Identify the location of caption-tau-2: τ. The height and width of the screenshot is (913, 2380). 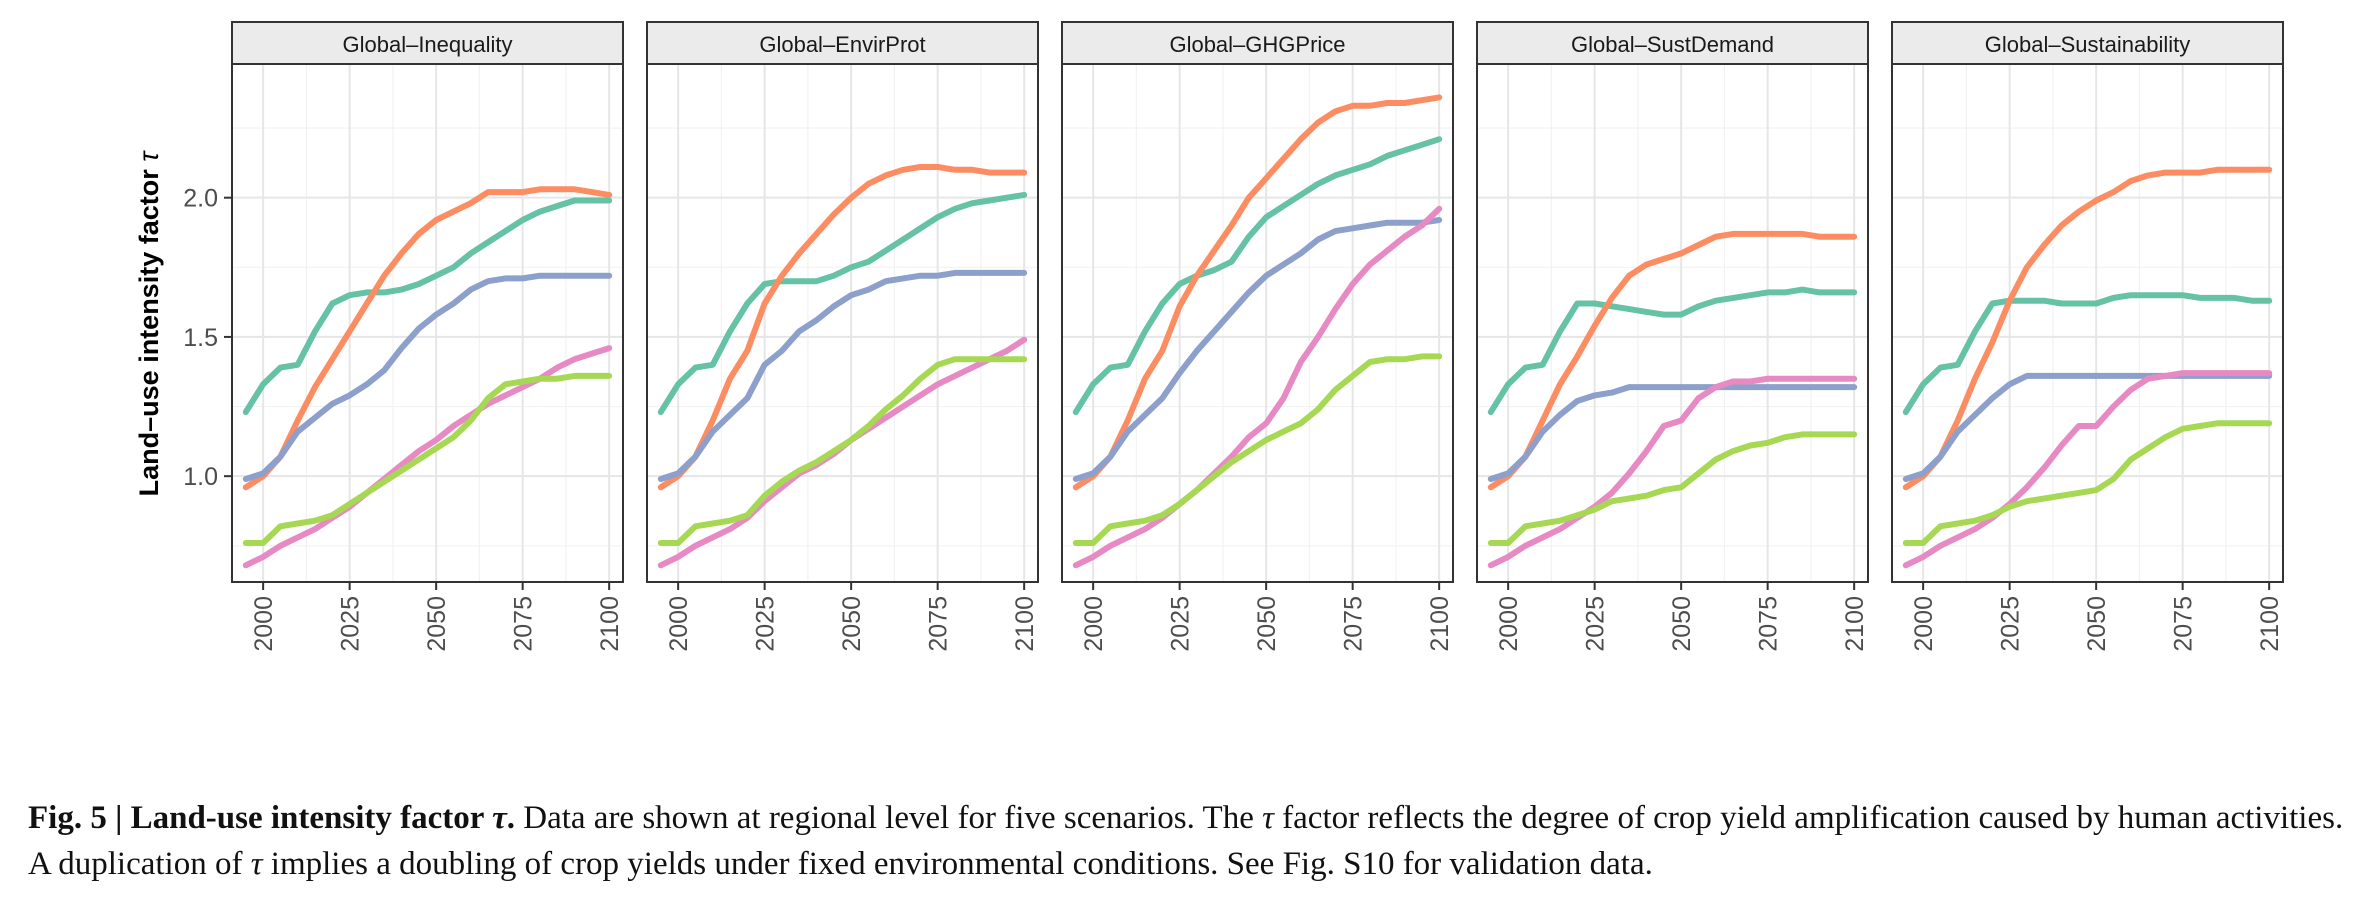
(256, 864).